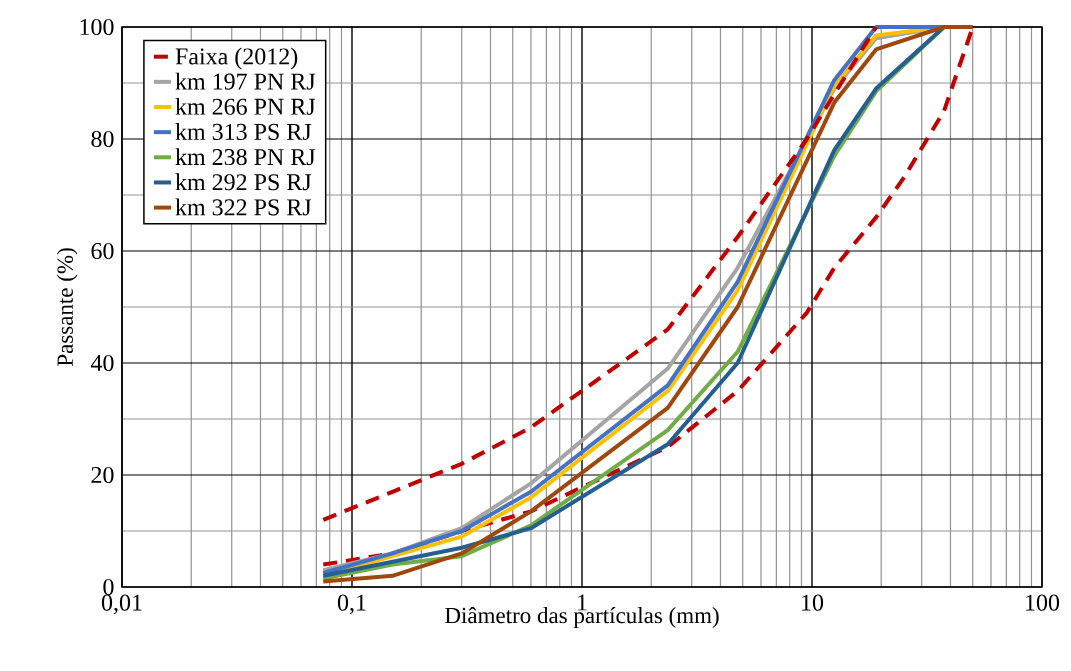 The height and width of the screenshot is (671, 1071). I want to click on y-tick-label: 40, so click(102, 363).